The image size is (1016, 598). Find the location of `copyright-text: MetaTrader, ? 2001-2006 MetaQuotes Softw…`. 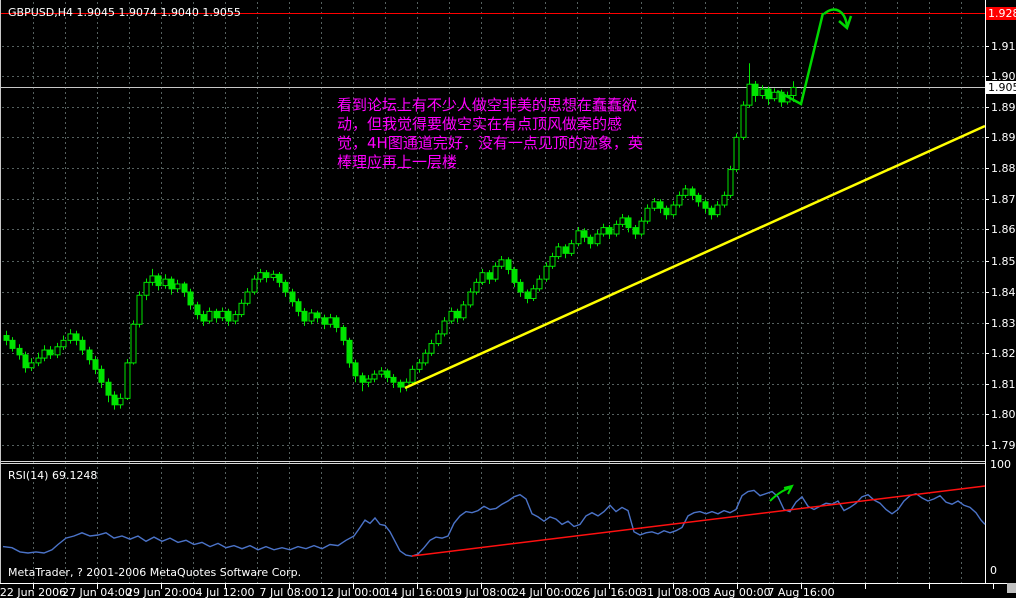

copyright-text: MetaTrader, ? 2001-2006 MetaQuotes Softw… is located at coordinates (155, 572).